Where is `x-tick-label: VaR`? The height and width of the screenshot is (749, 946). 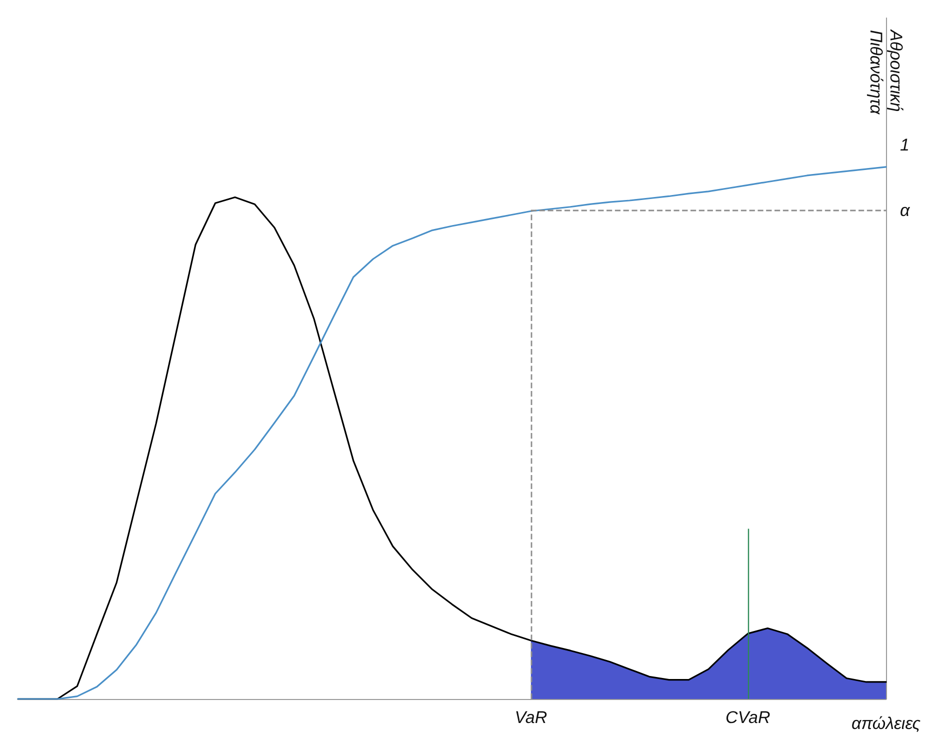
x-tick-label: VaR is located at coordinates (531, 717).